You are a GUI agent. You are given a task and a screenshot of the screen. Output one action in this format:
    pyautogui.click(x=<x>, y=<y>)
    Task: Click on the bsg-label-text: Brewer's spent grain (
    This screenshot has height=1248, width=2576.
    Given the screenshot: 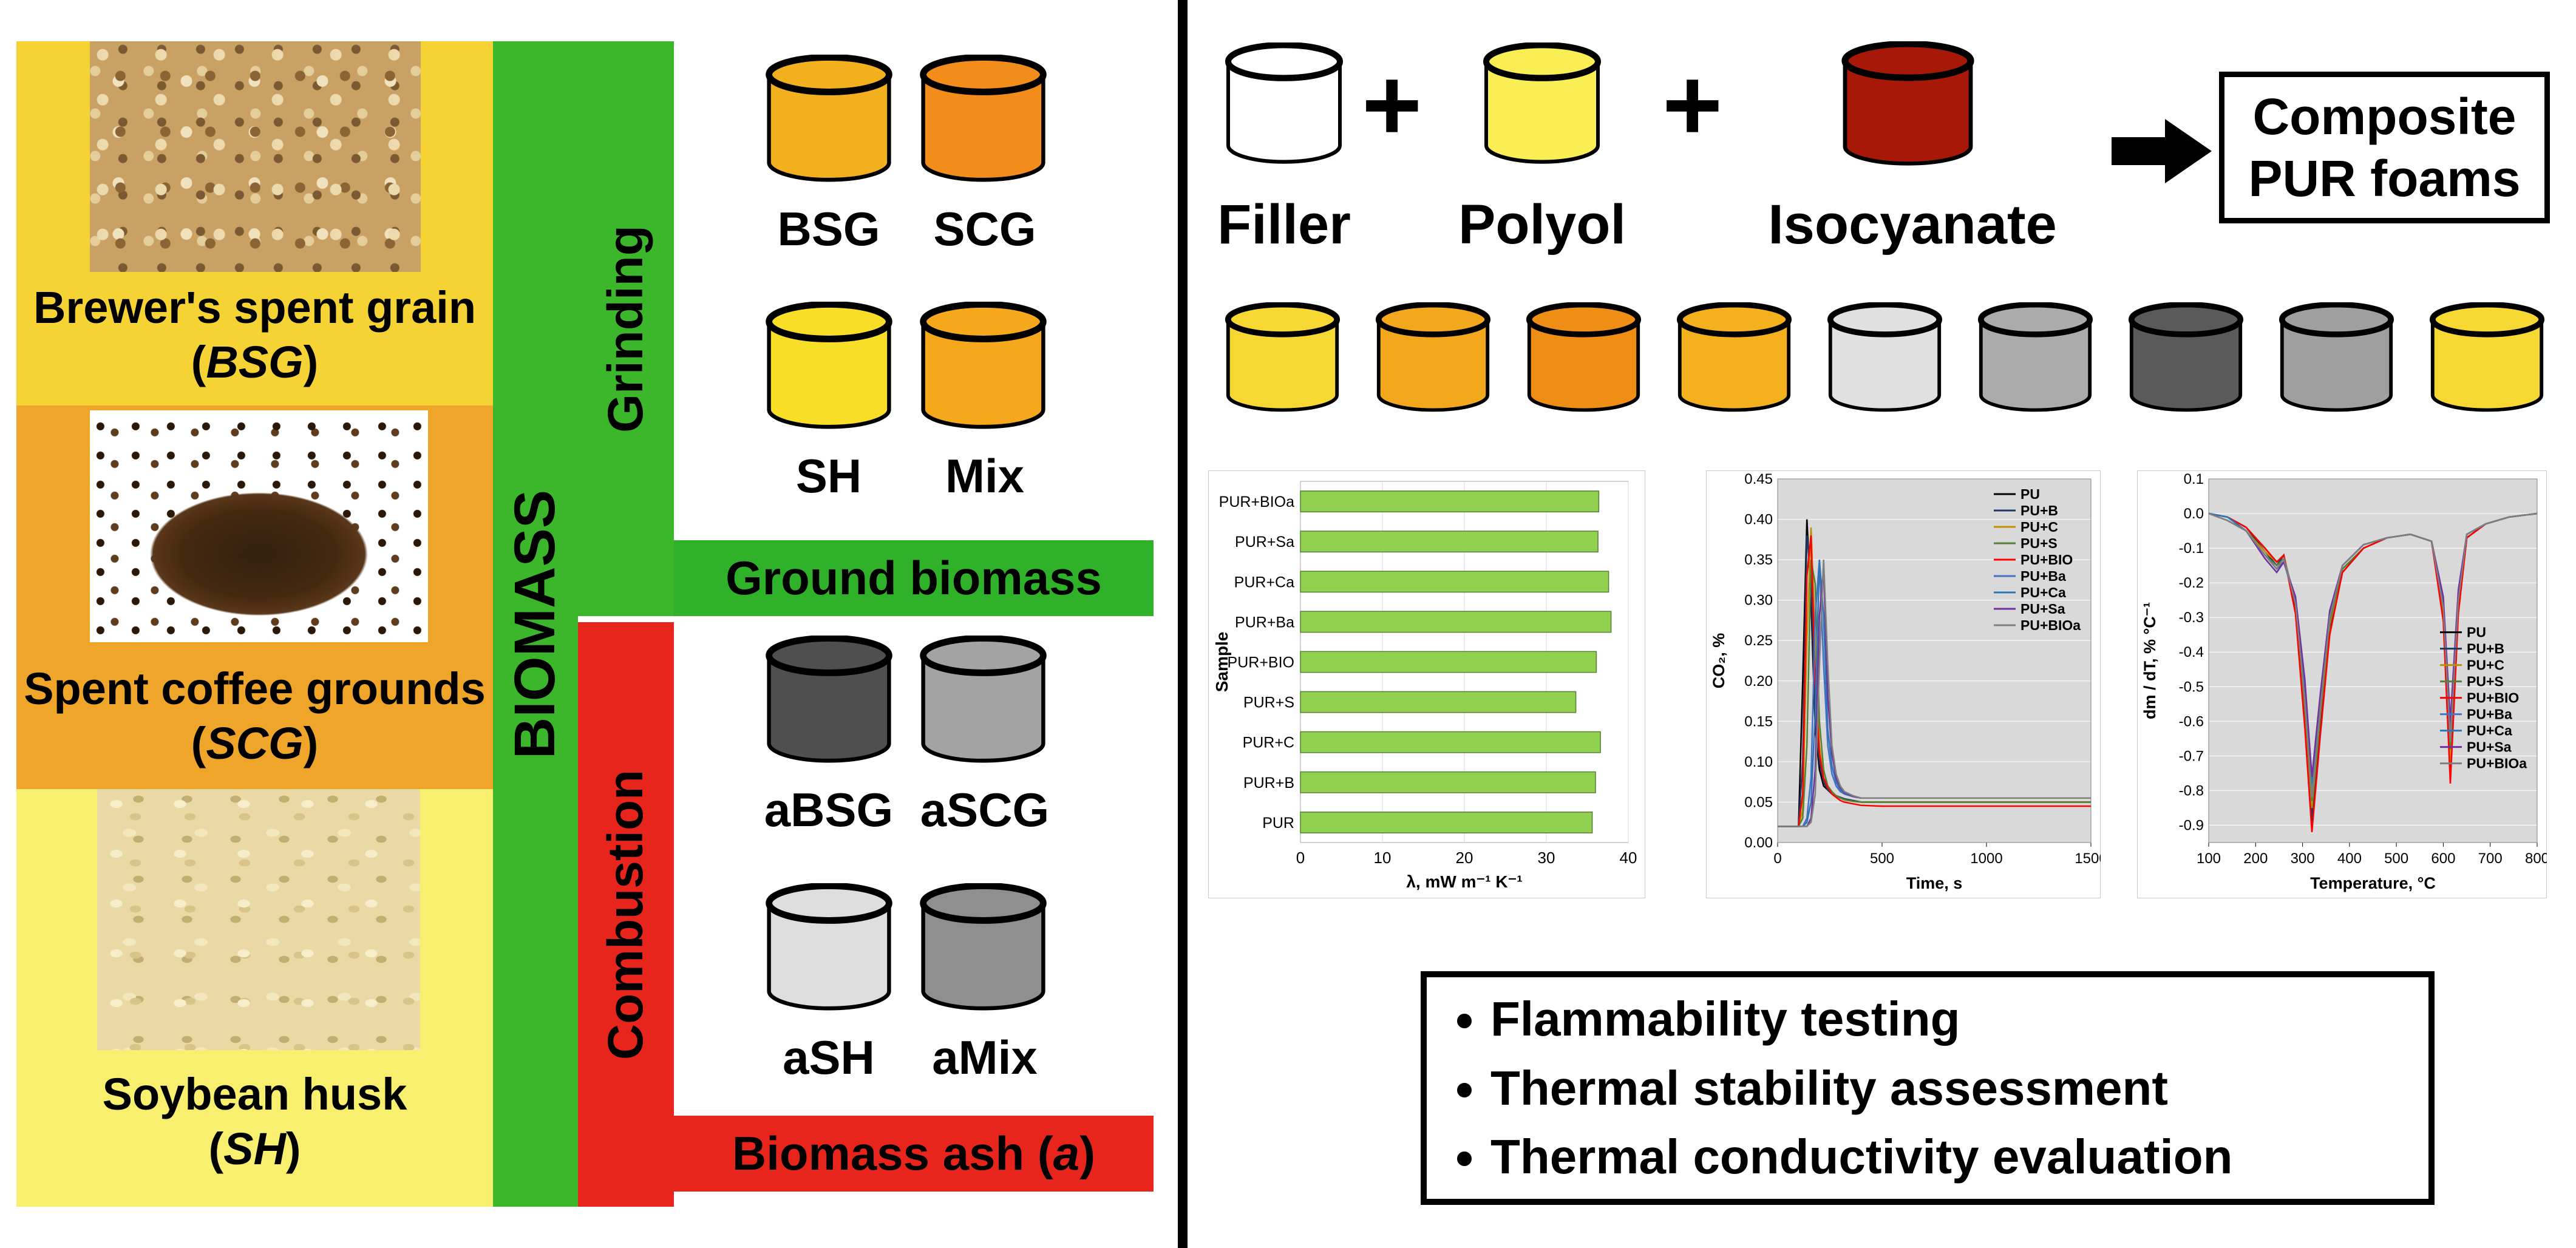 What is the action you would take?
    pyautogui.click(x=255, y=335)
    